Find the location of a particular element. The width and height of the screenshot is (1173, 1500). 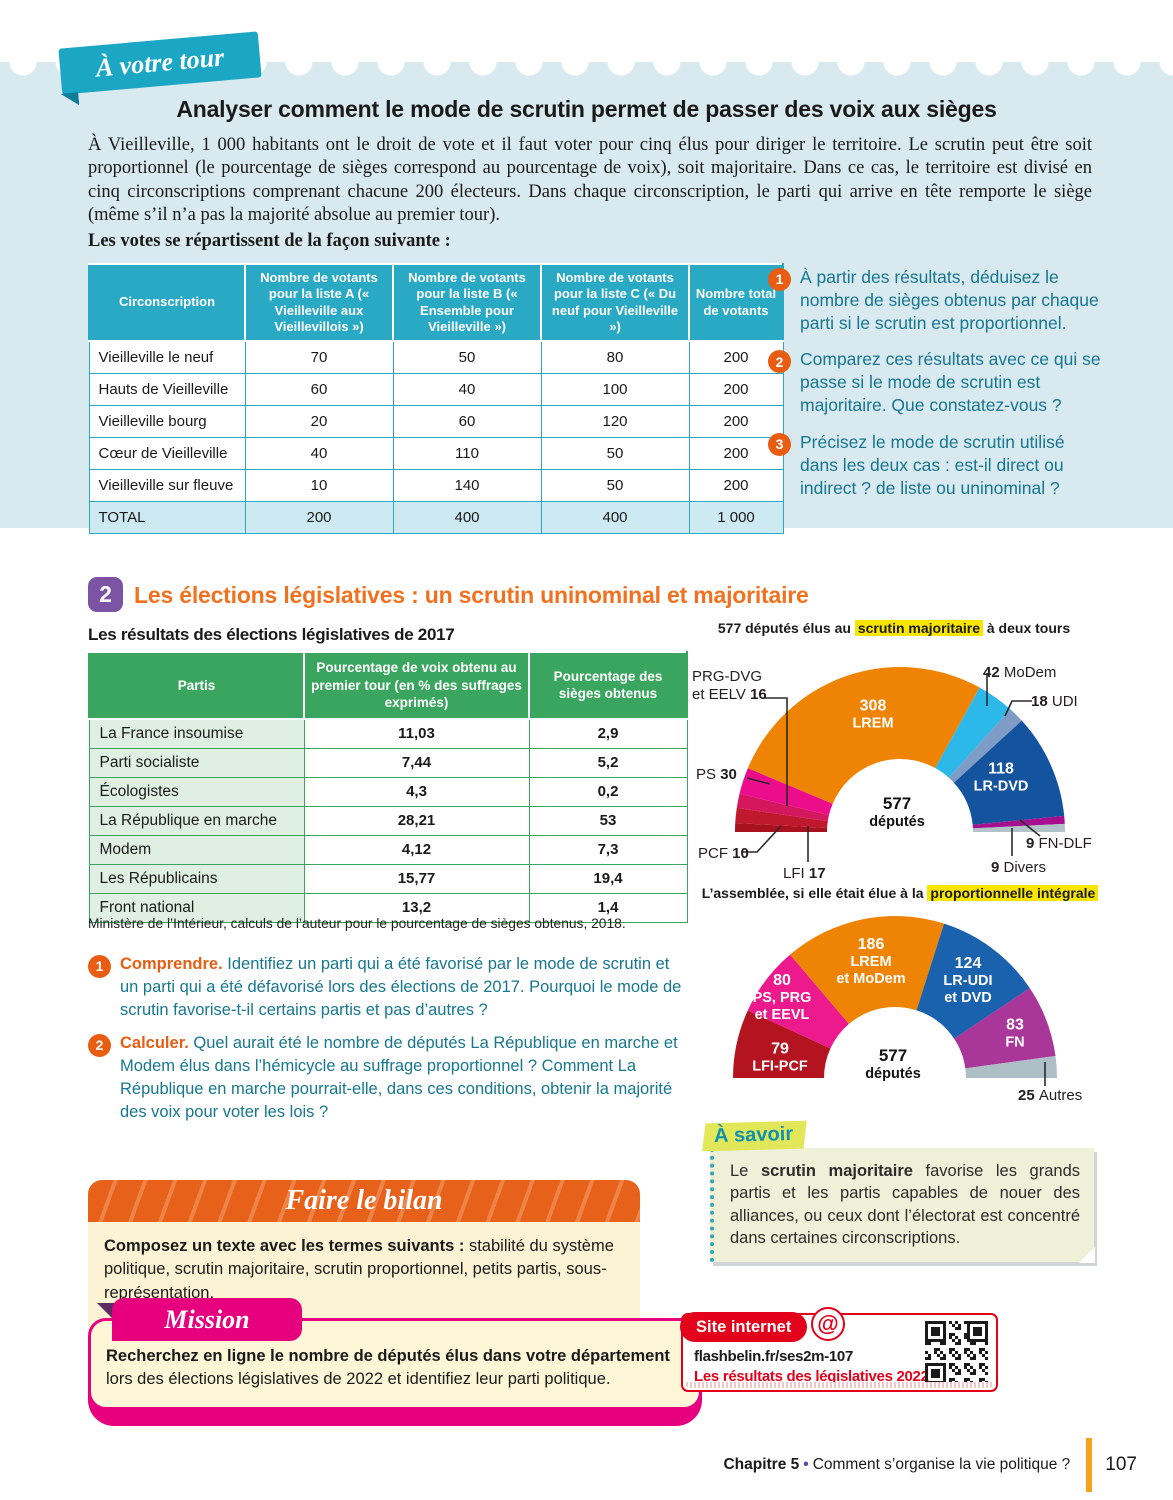

table-cell: 2,9 is located at coordinates (608, 733).